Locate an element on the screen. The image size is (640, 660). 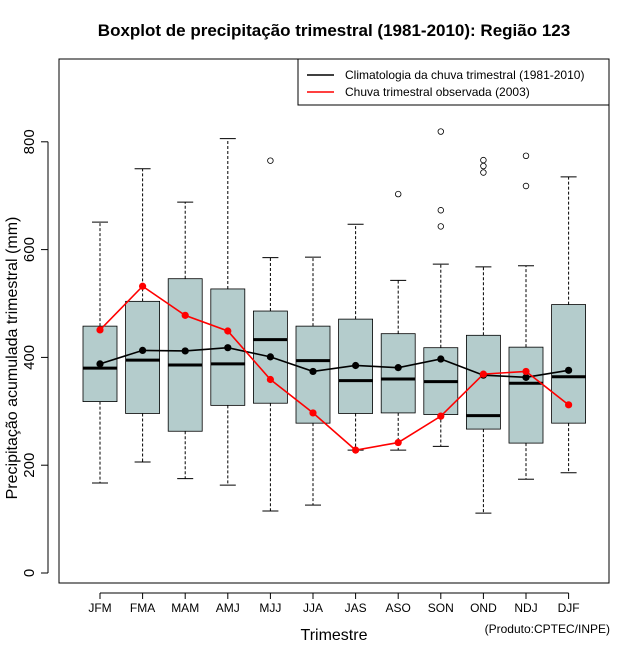
x-tick-label: JAS is located at coordinates (356, 608).